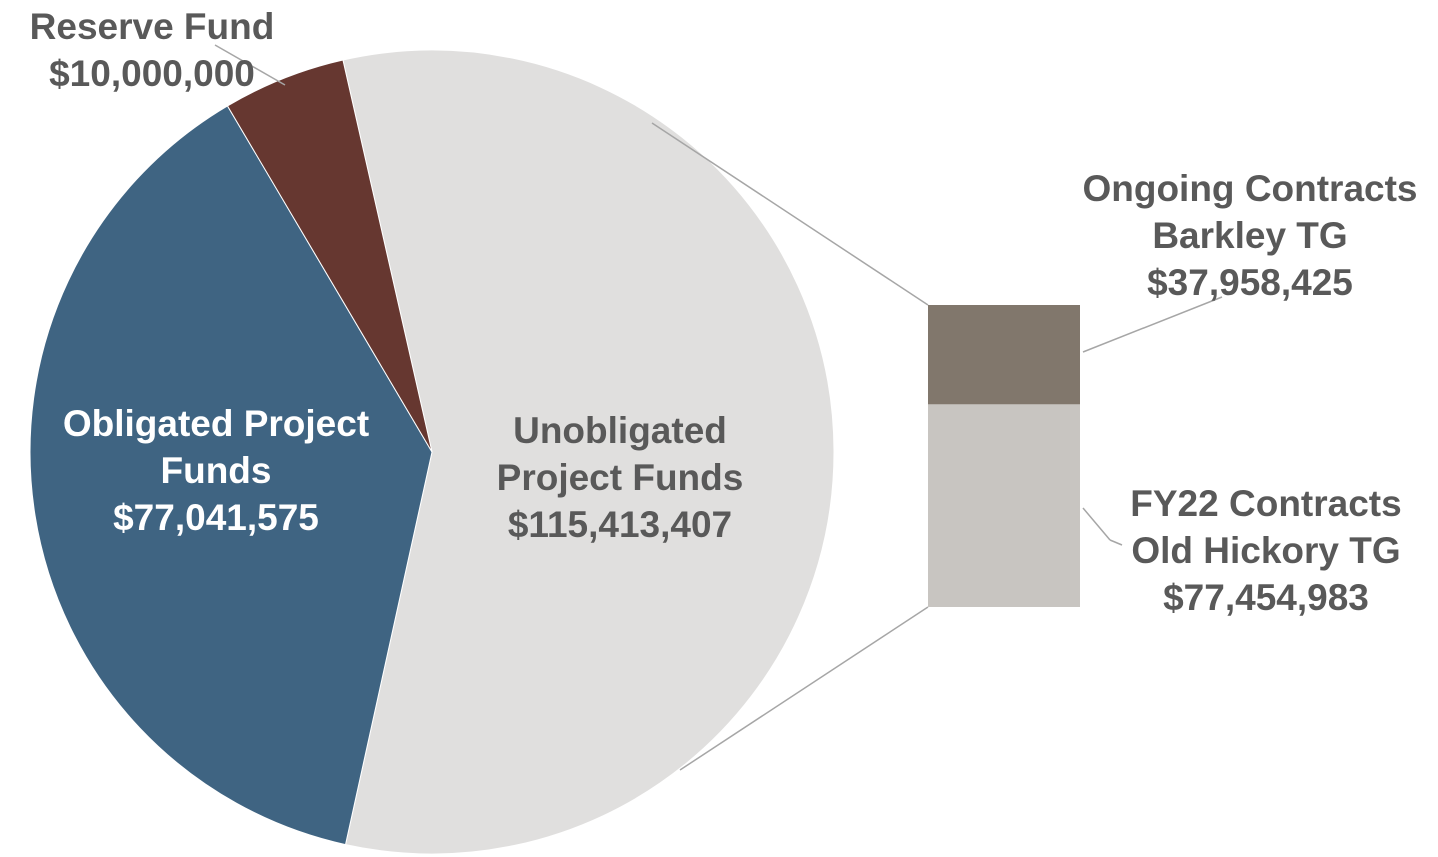  I want to click on data-label: Reserve Fund $10,000,000, so click(152, 50).